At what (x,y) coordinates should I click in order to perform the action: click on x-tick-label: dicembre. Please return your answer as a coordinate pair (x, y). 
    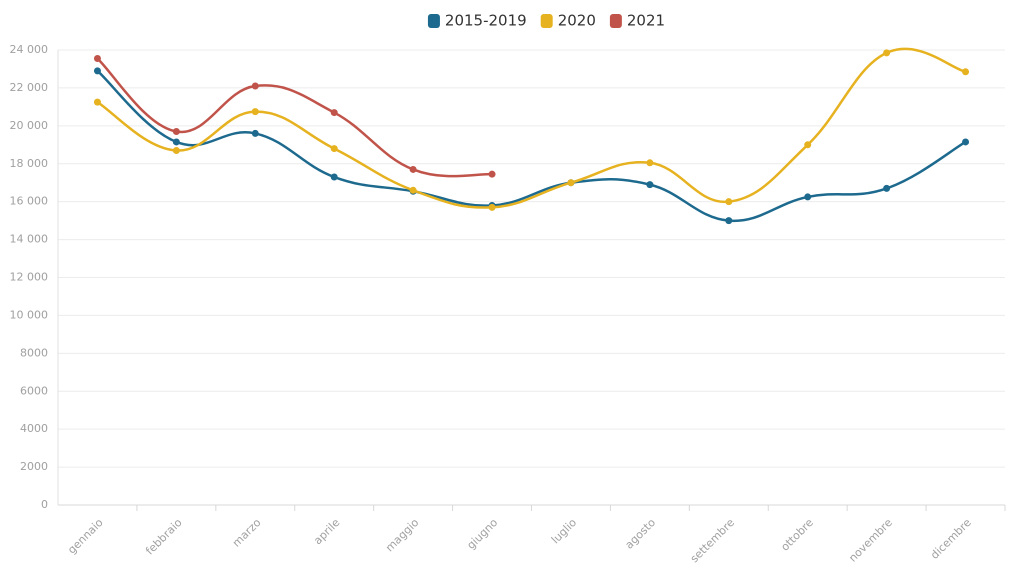
    Looking at the image, I should click on (951, 539).